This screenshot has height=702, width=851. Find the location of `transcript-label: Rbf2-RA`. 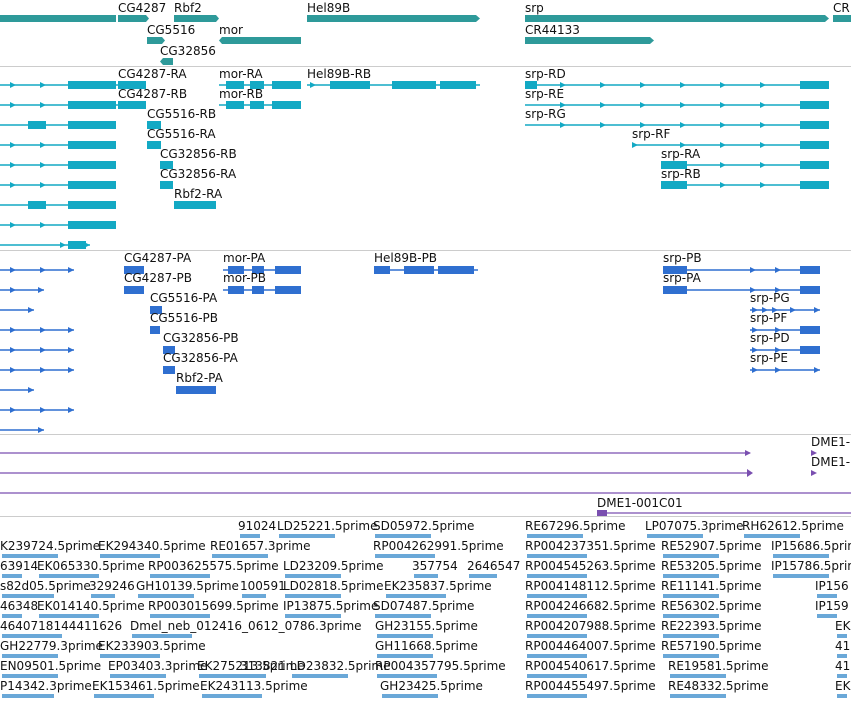

transcript-label: Rbf2-RA is located at coordinates (198, 194).